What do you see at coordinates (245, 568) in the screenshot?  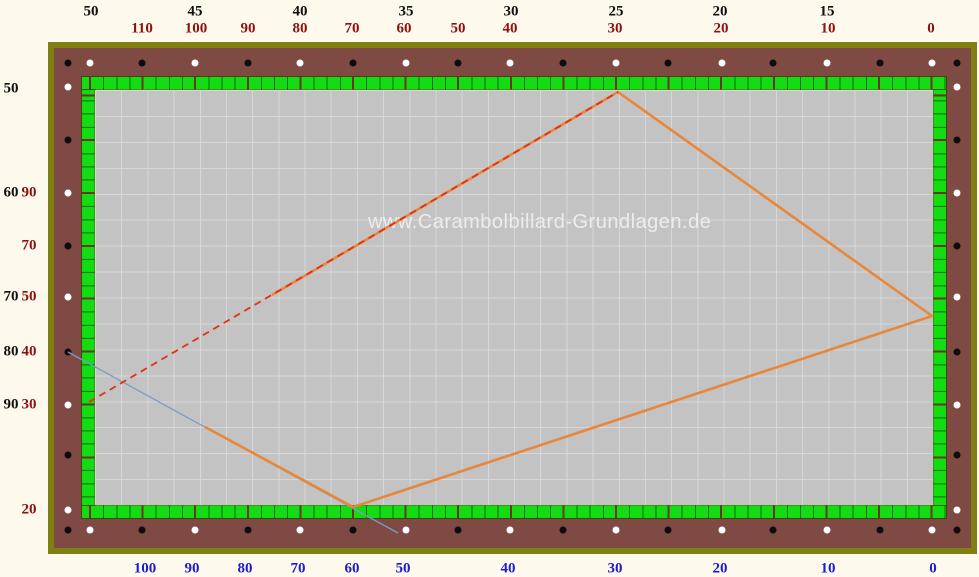 I see `axis-label-bottom_blue: 80` at bounding box center [245, 568].